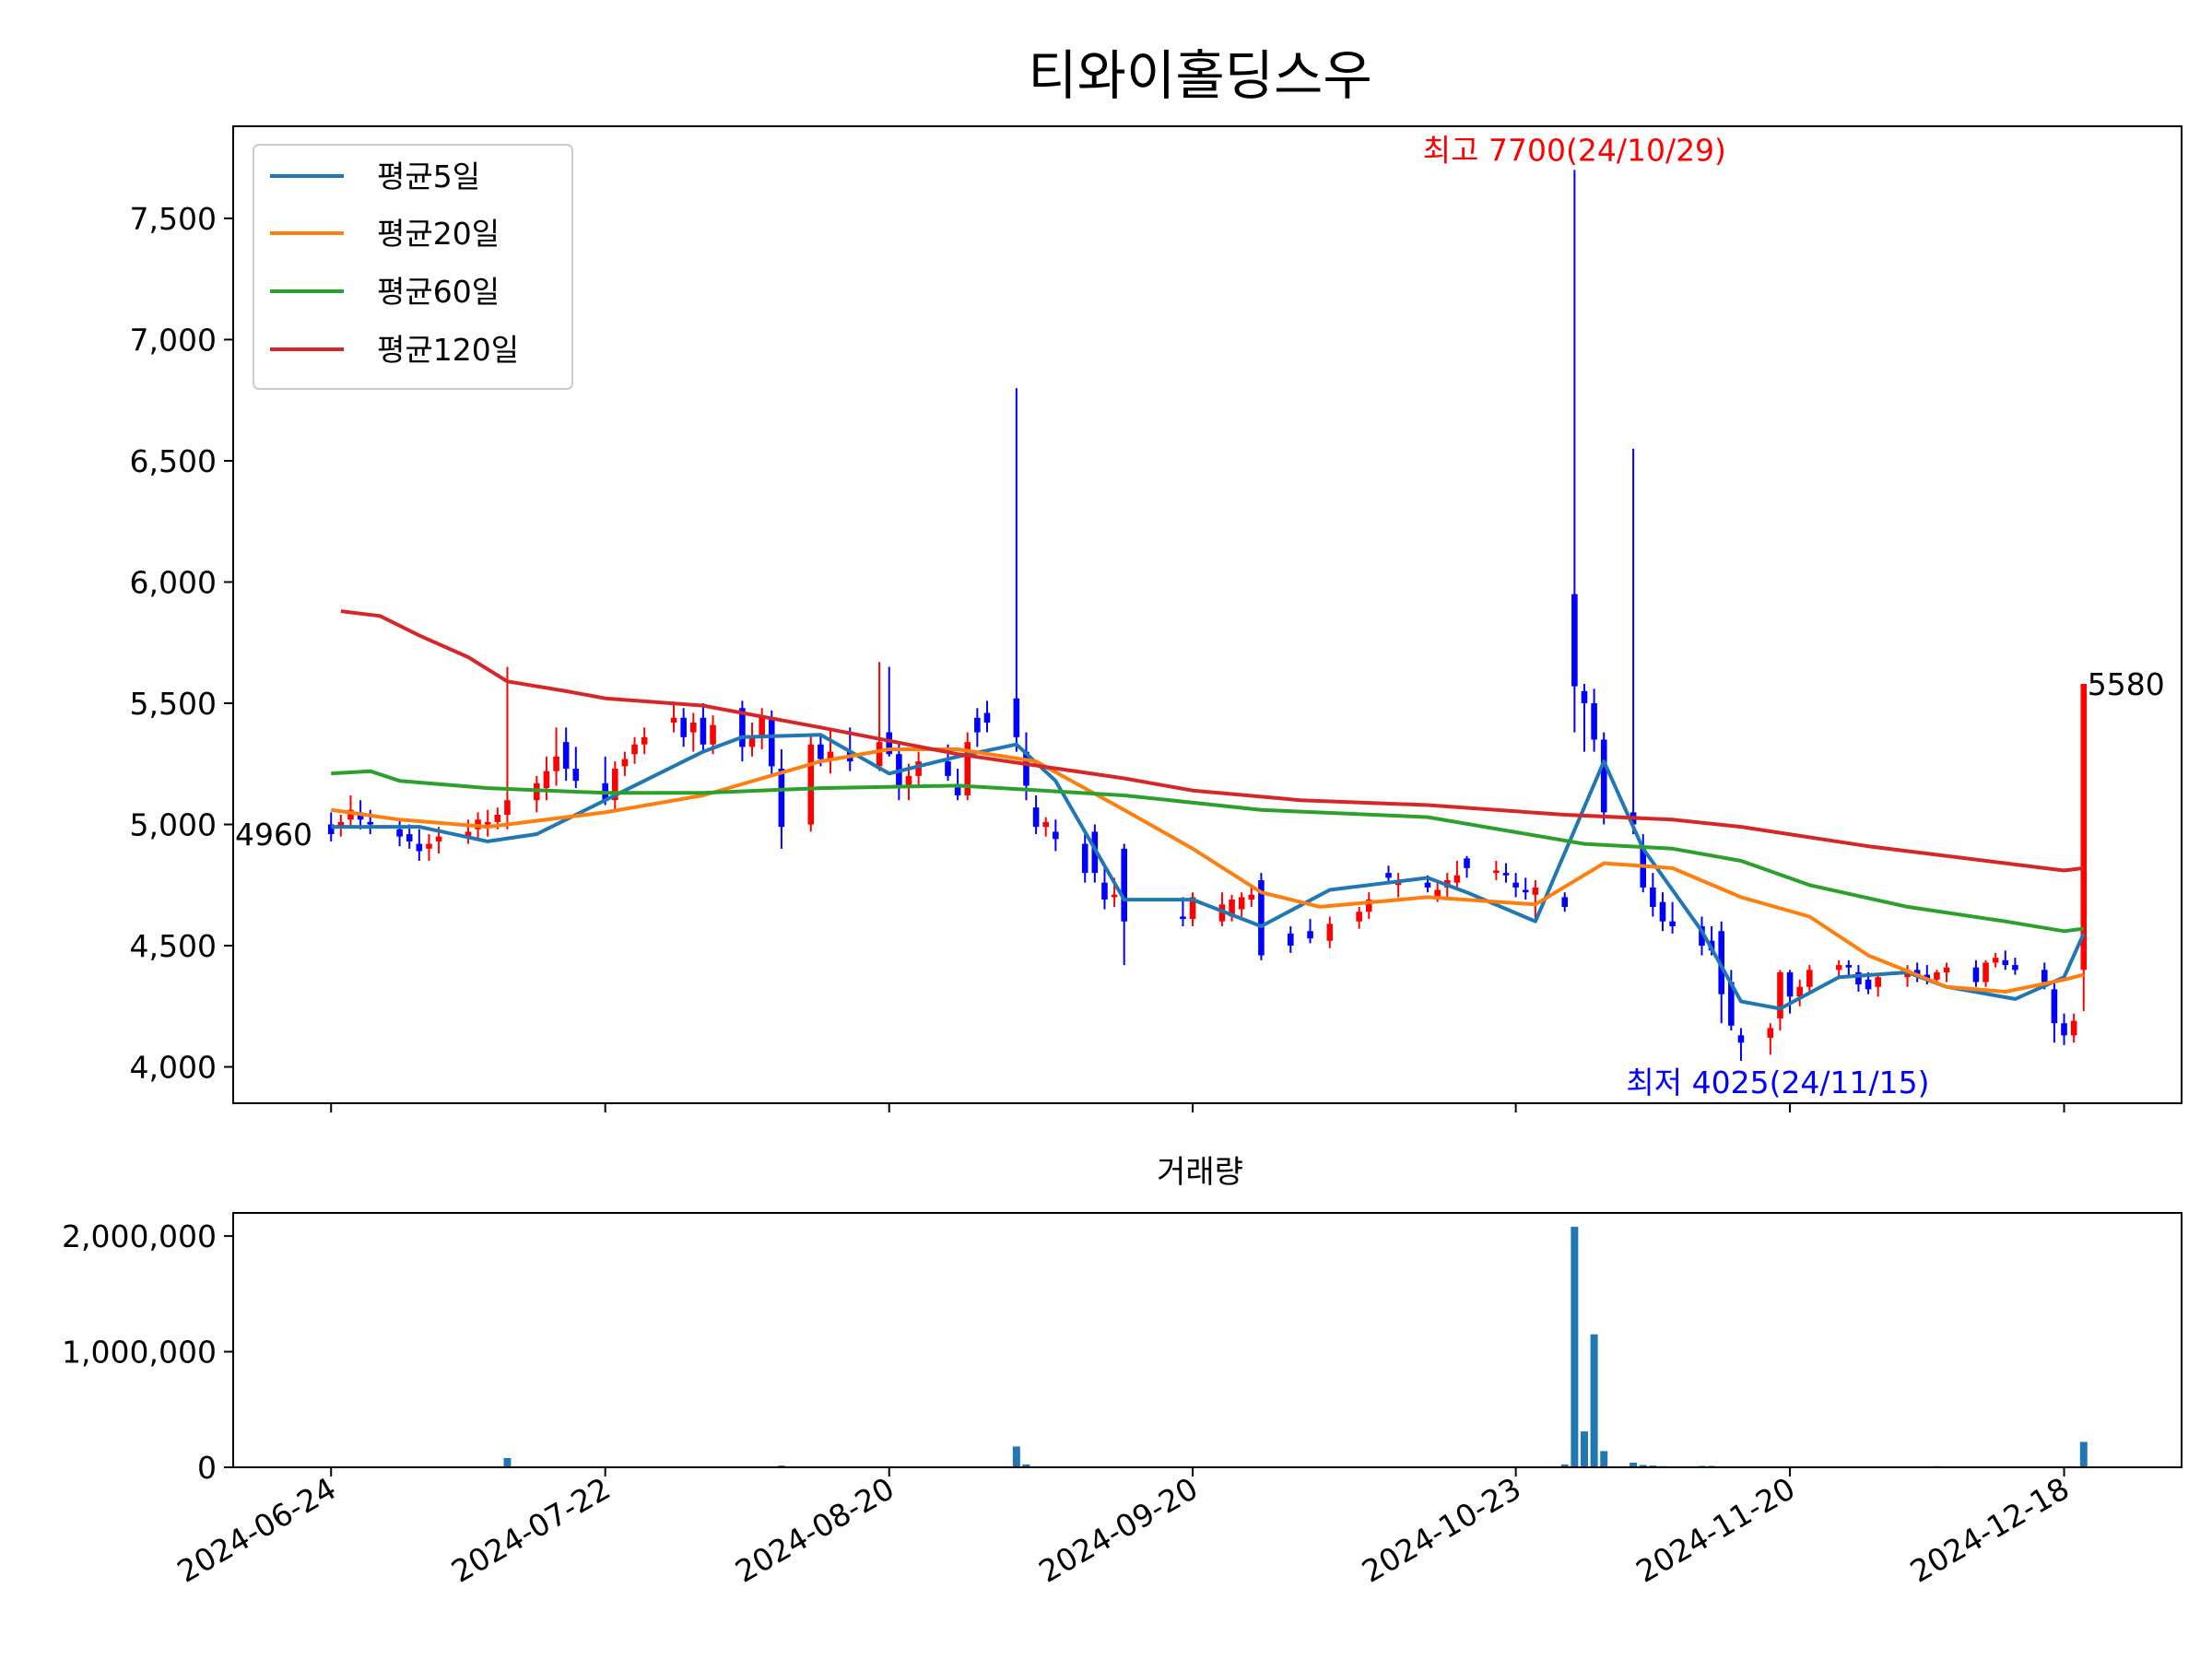  Describe the element at coordinates (207, 1468) in the screenshot. I see `volume-y-tick-label: 0` at that location.